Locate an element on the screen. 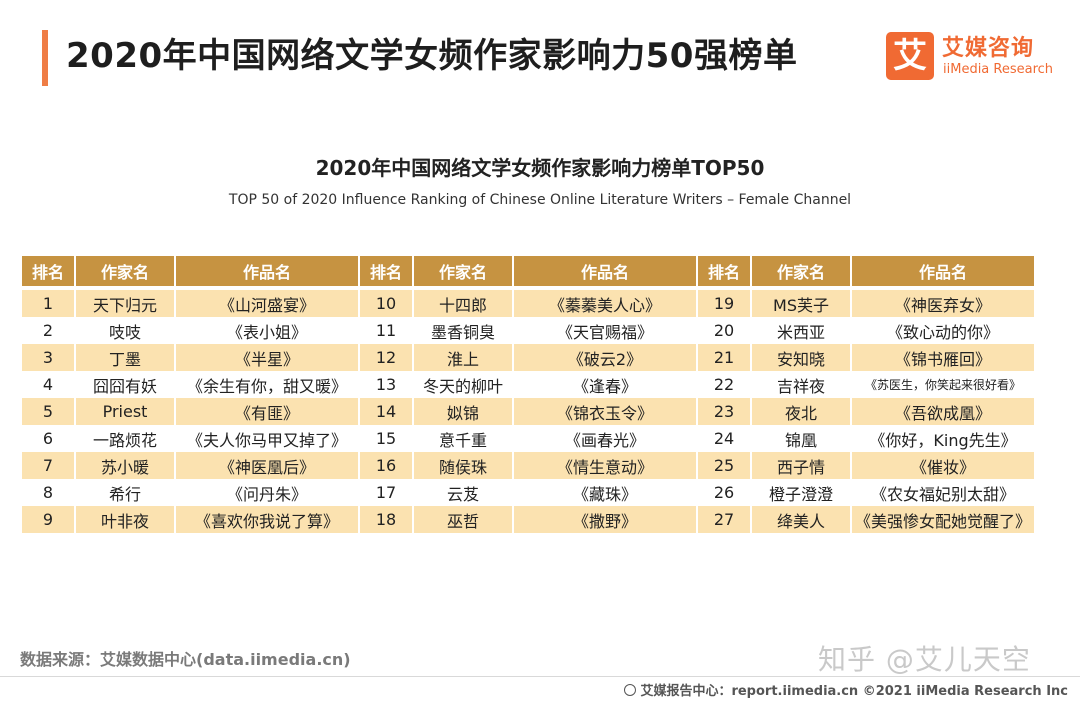 Image resolution: width=1080 pixels, height=702 pixels. cell-work: 《蓁蓁美人心》 is located at coordinates (605, 303).